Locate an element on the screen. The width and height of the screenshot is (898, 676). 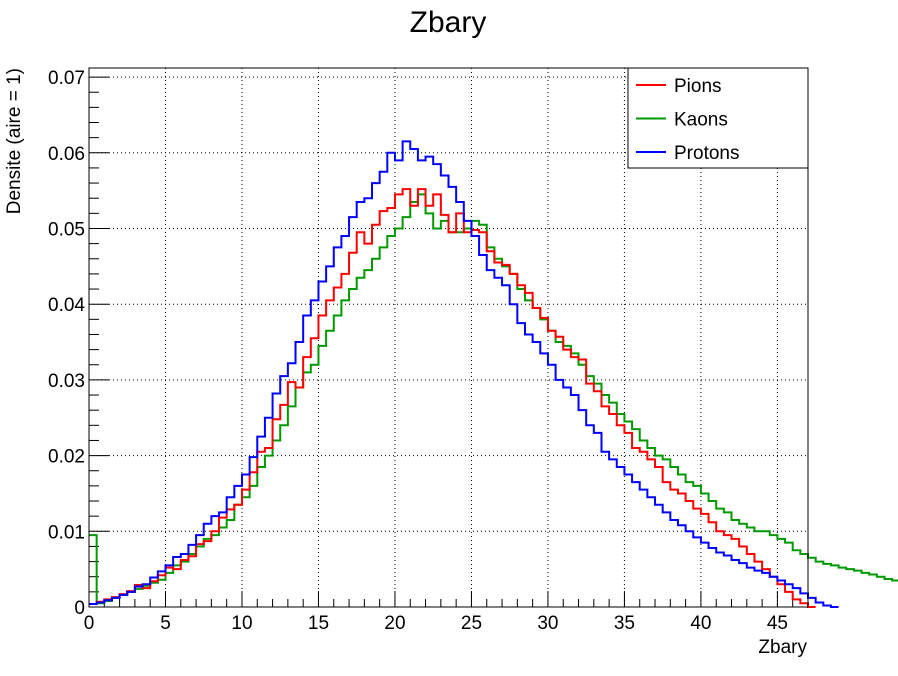
x-axis-label: Zbary is located at coordinates (782, 647).